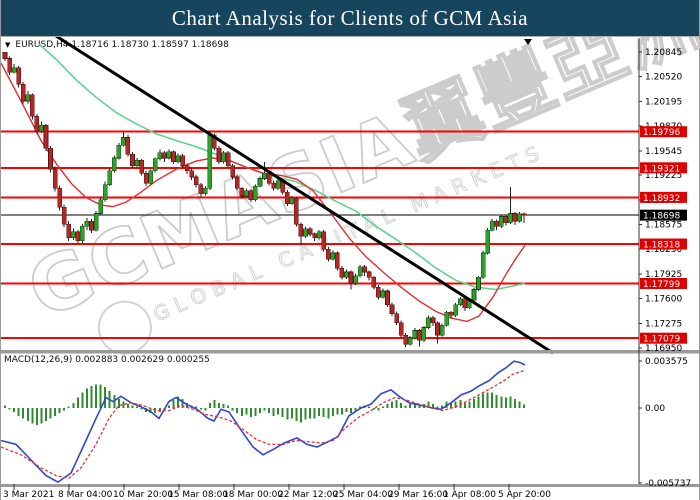  Describe the element at coordinates (8, 44) in the screenshot. I see `symbol-dropdown-icon: ▼` at that location.